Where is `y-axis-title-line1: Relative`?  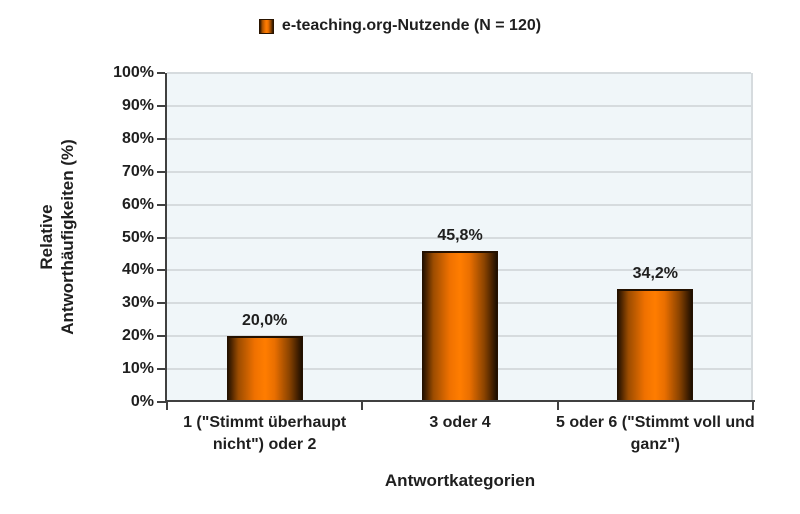 y-axis-title-line1: Relative is located at coordinates (46, 237).